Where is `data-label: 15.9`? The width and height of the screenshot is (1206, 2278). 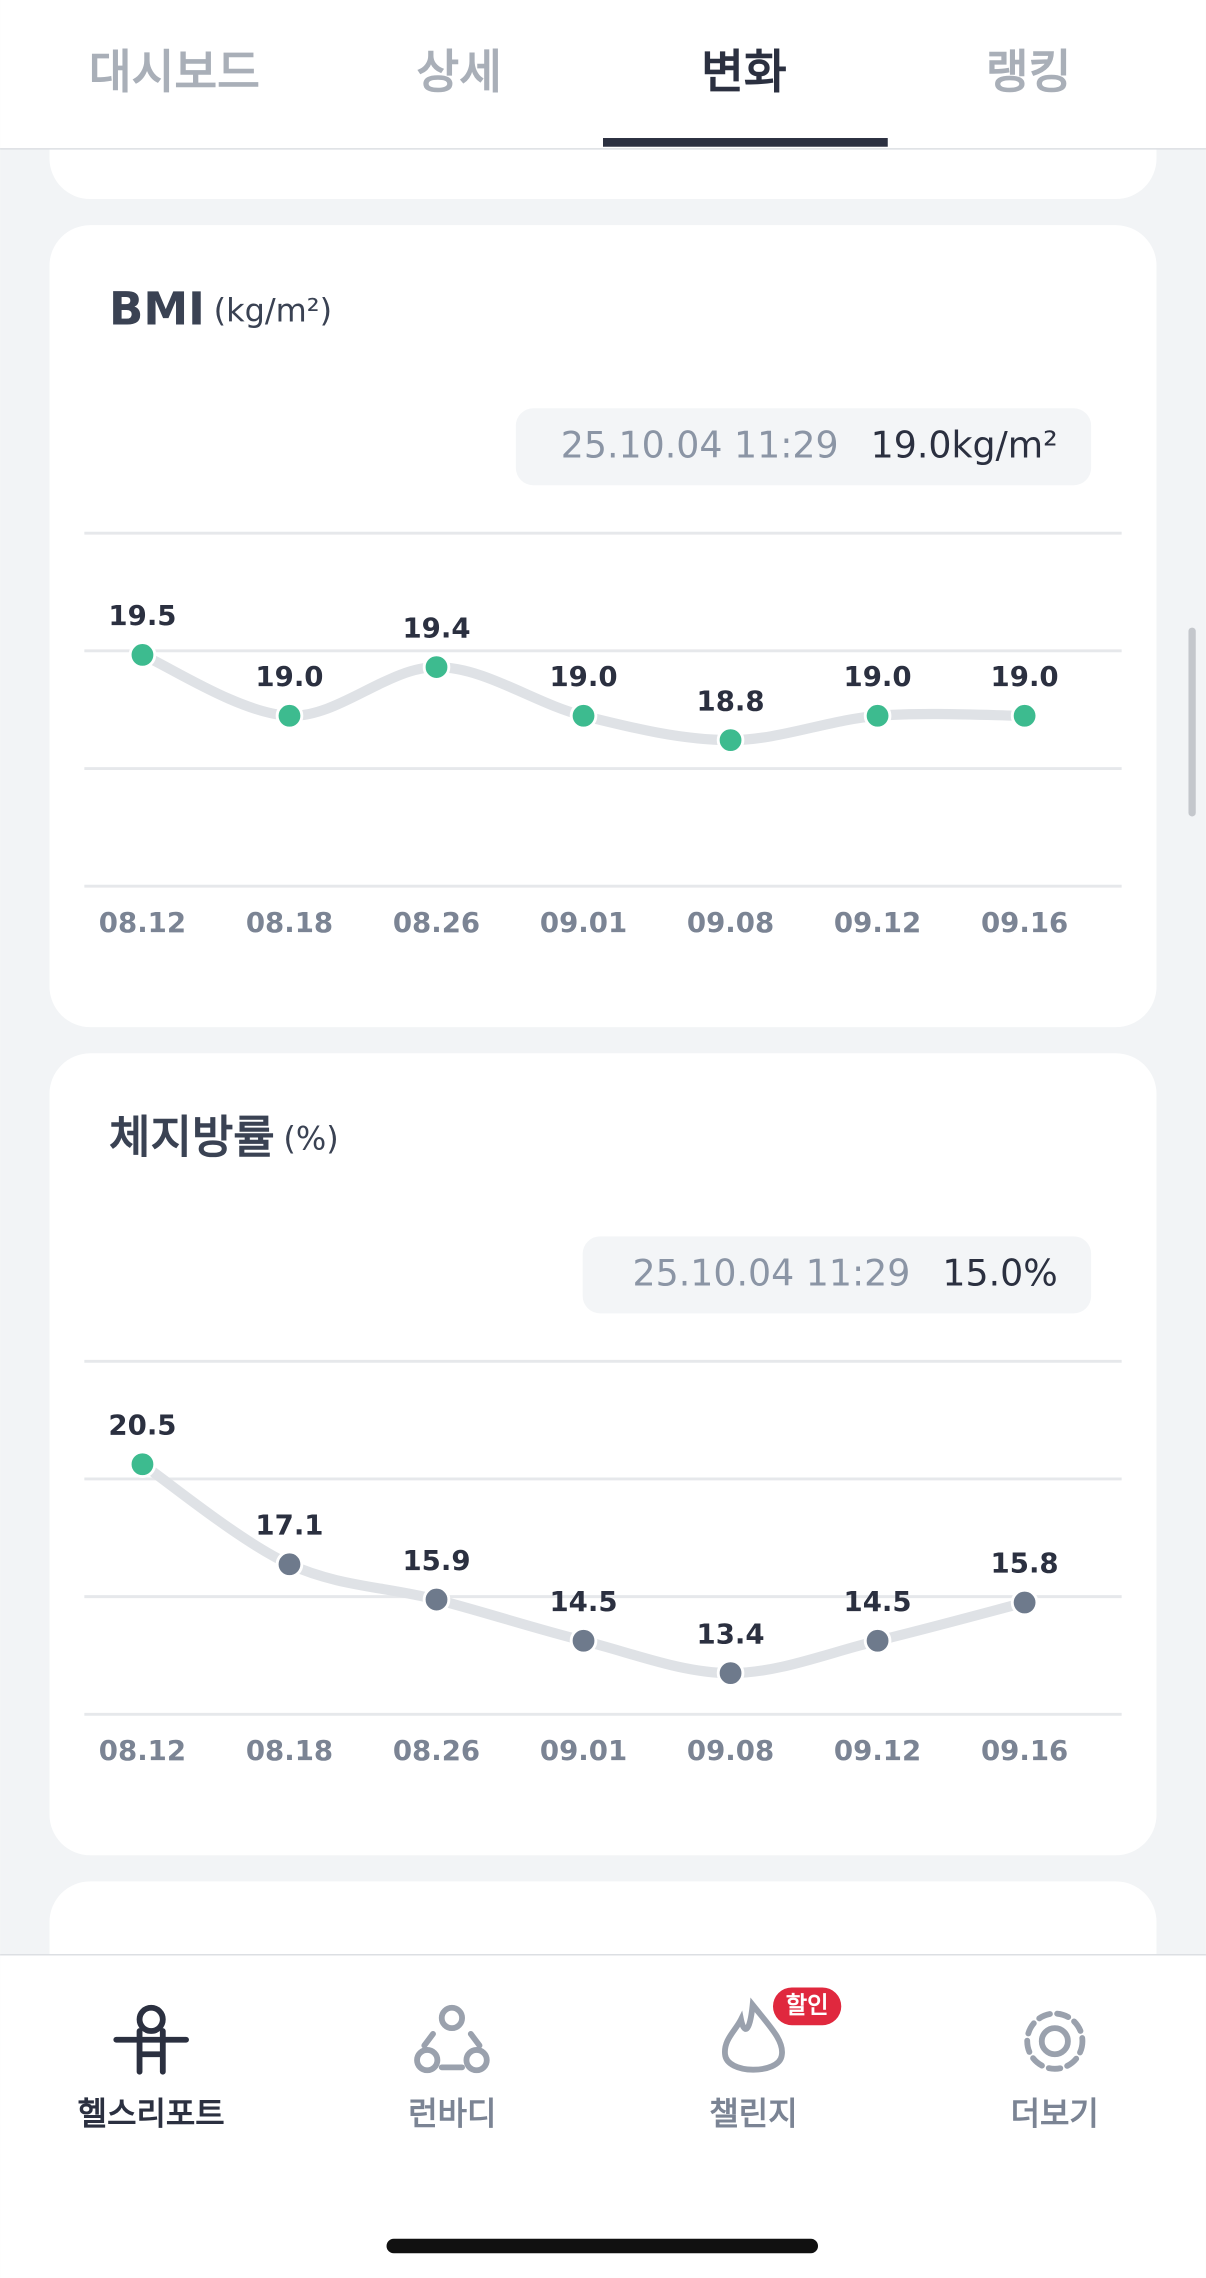
data-label: 15.9 is located at coordinates (436, 1560).